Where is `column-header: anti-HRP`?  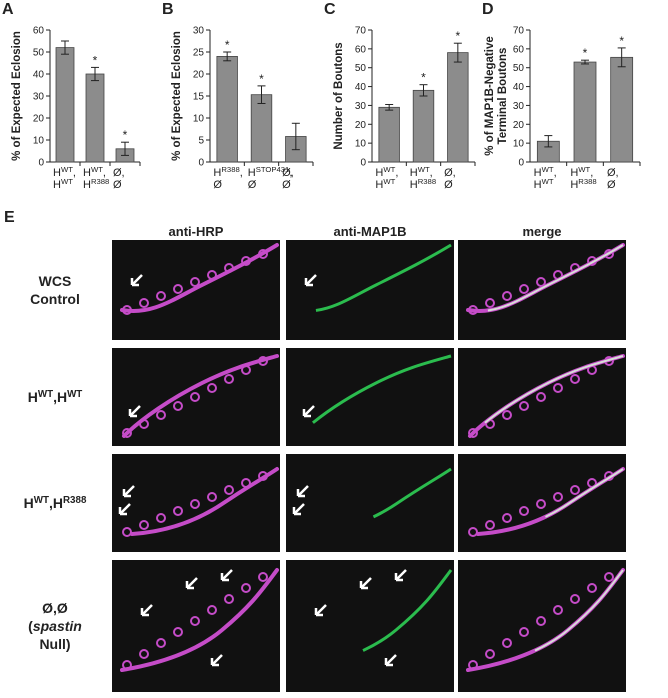 column-header: anti-HRP is located at coordinates (196, 231).